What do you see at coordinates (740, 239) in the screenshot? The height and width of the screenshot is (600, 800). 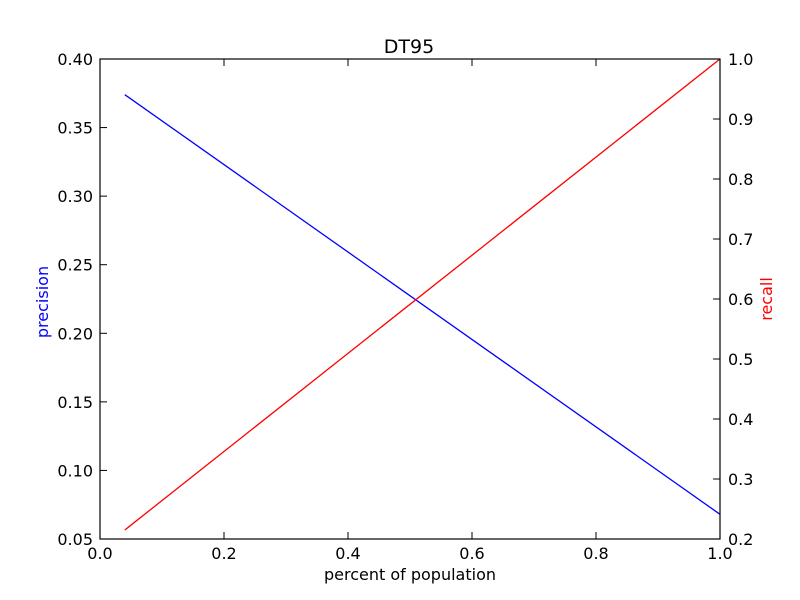 I see `right-y-tick-label: 0.7` at bounding box center [740, 239].